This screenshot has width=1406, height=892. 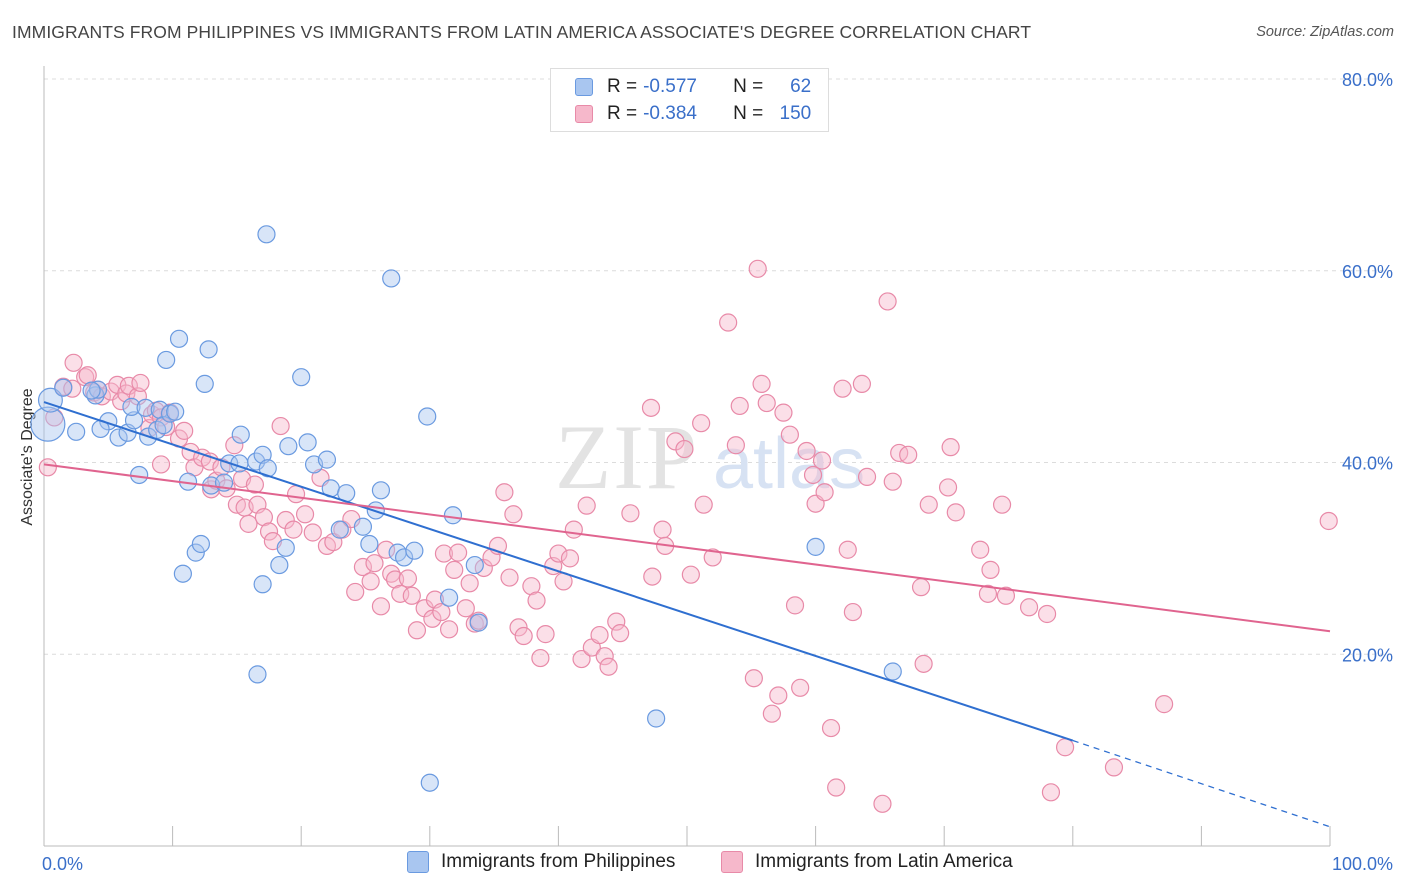 What do you see at coordinates (584, 87) in the screenshot?
I see `philippines-swatch` at bounding box center [584, 87].